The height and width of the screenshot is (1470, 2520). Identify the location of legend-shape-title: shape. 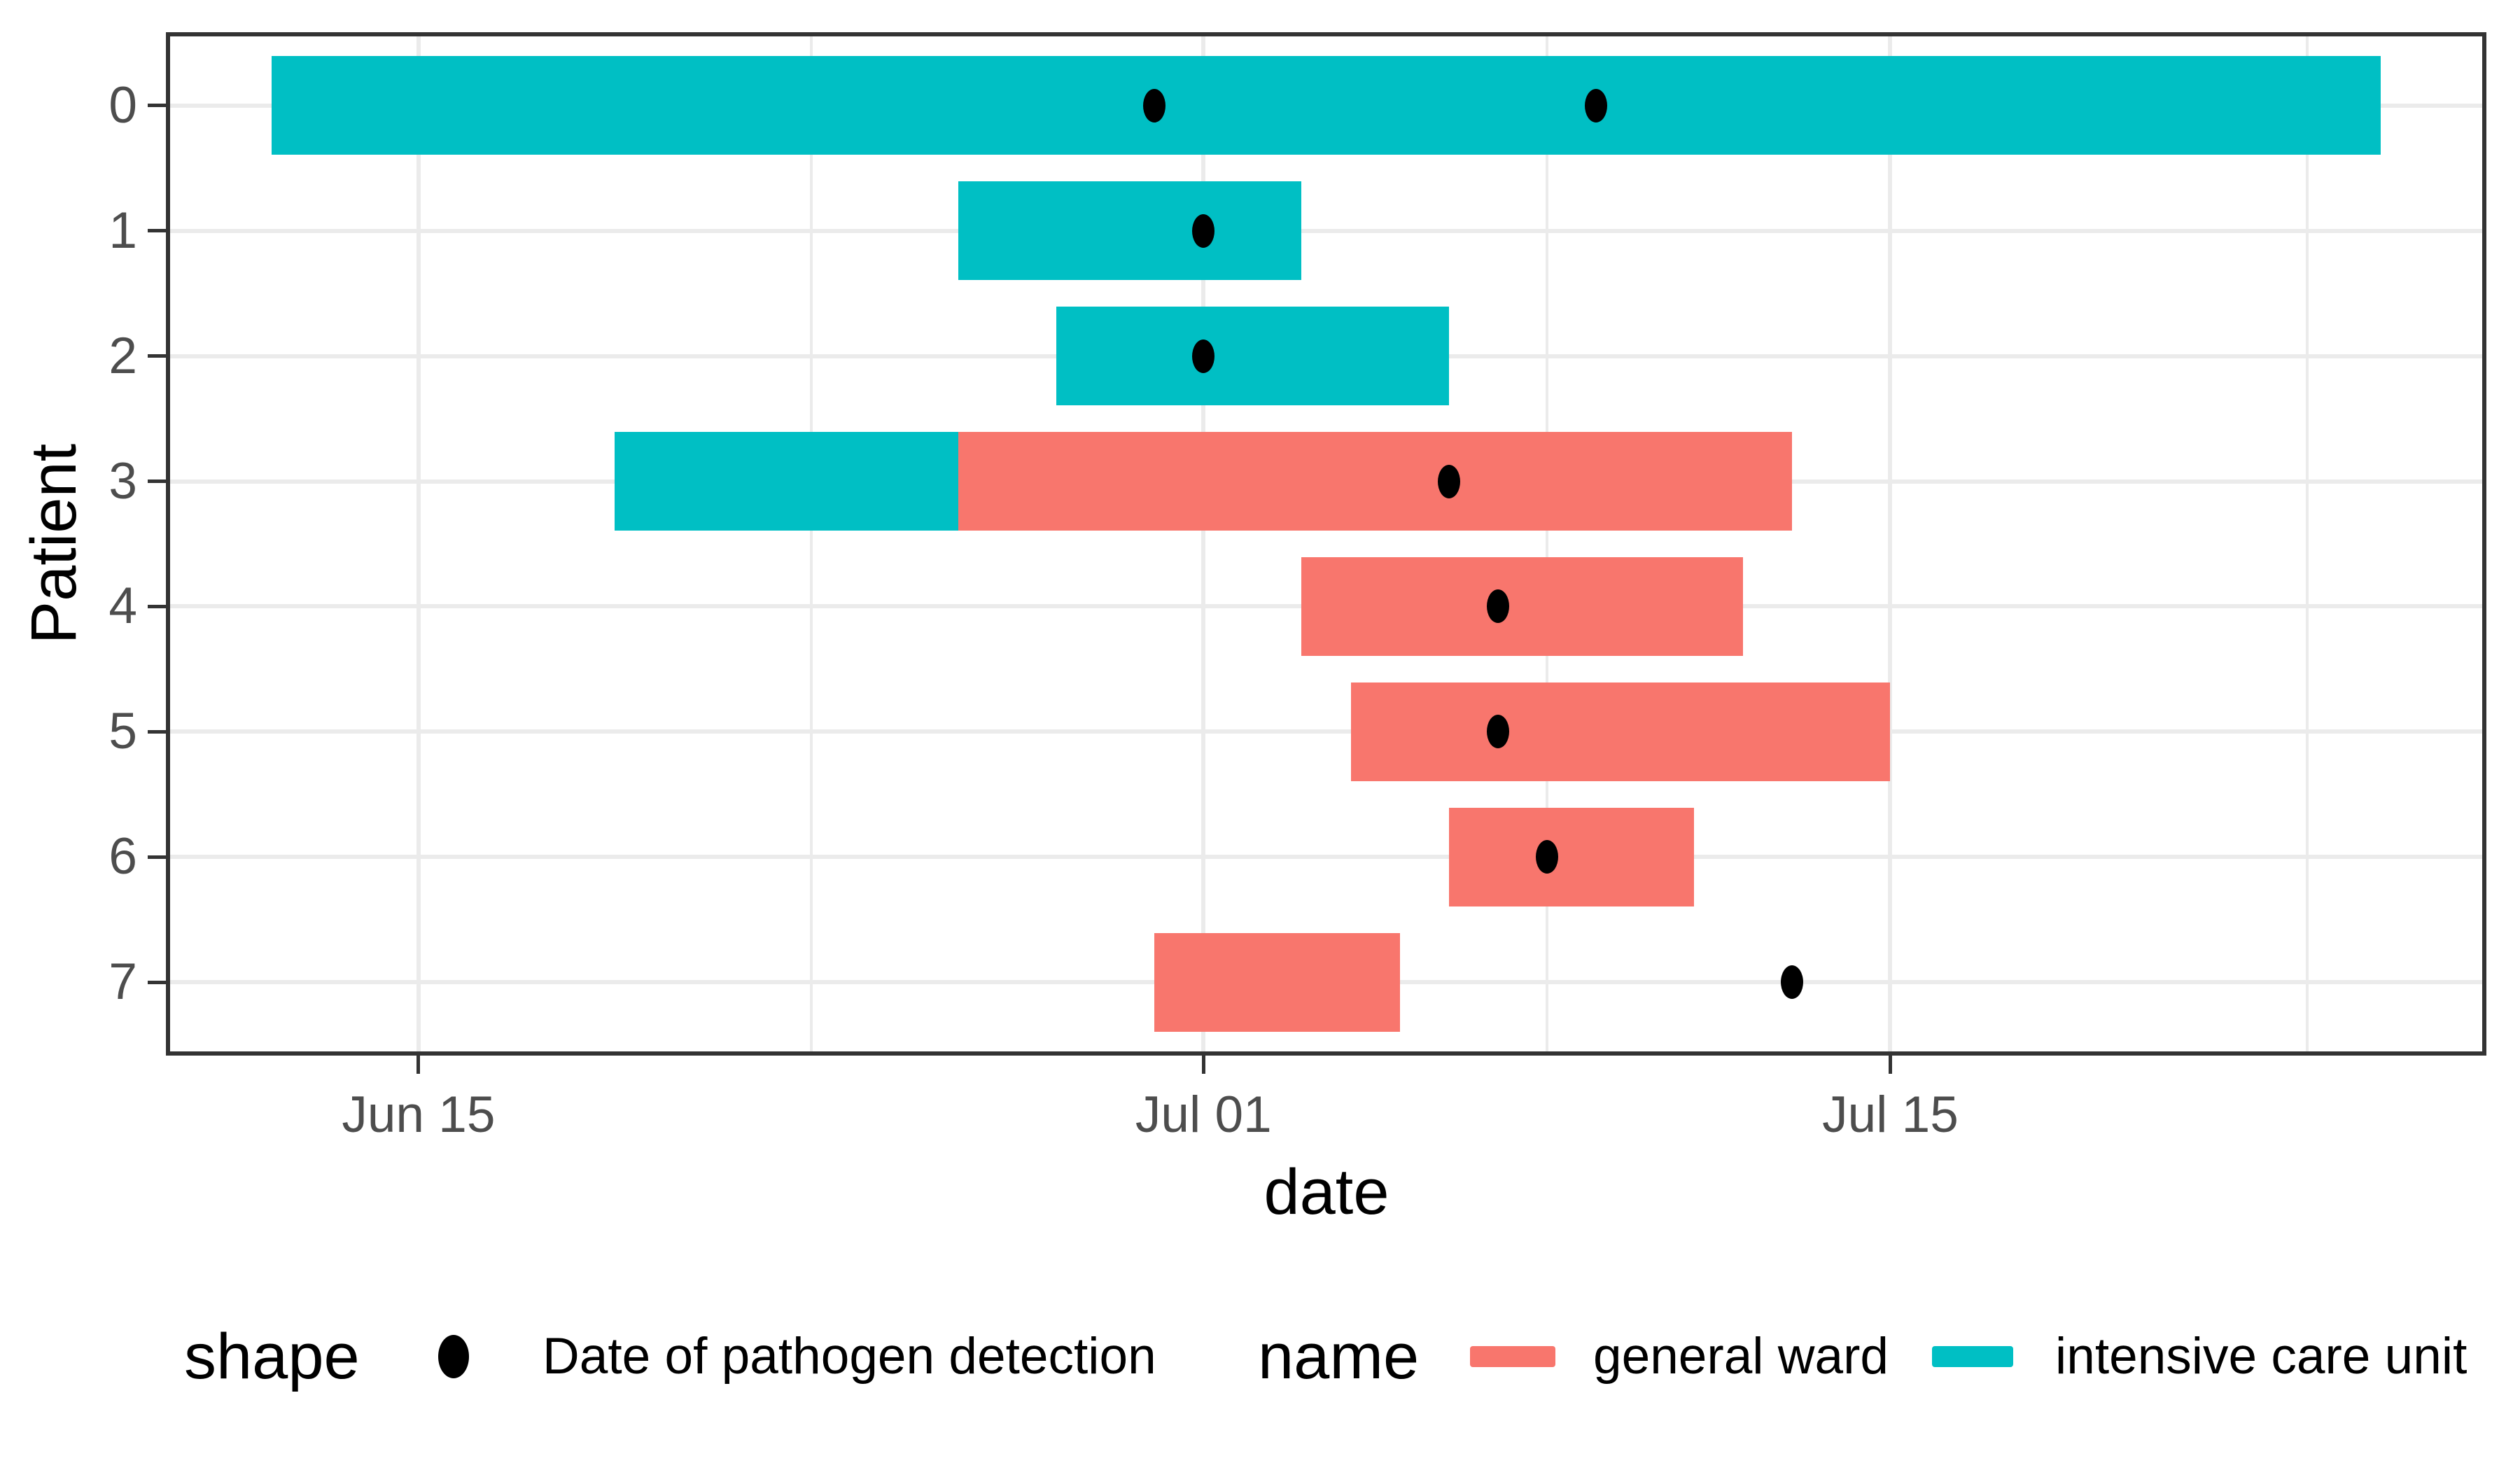
(272, 1356).